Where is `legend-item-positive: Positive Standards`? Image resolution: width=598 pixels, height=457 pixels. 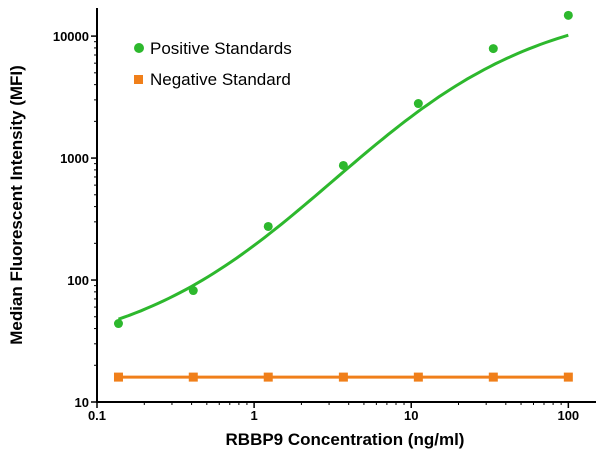 legend-item-positive: Positive Standards is located at coordinates (213, 48).